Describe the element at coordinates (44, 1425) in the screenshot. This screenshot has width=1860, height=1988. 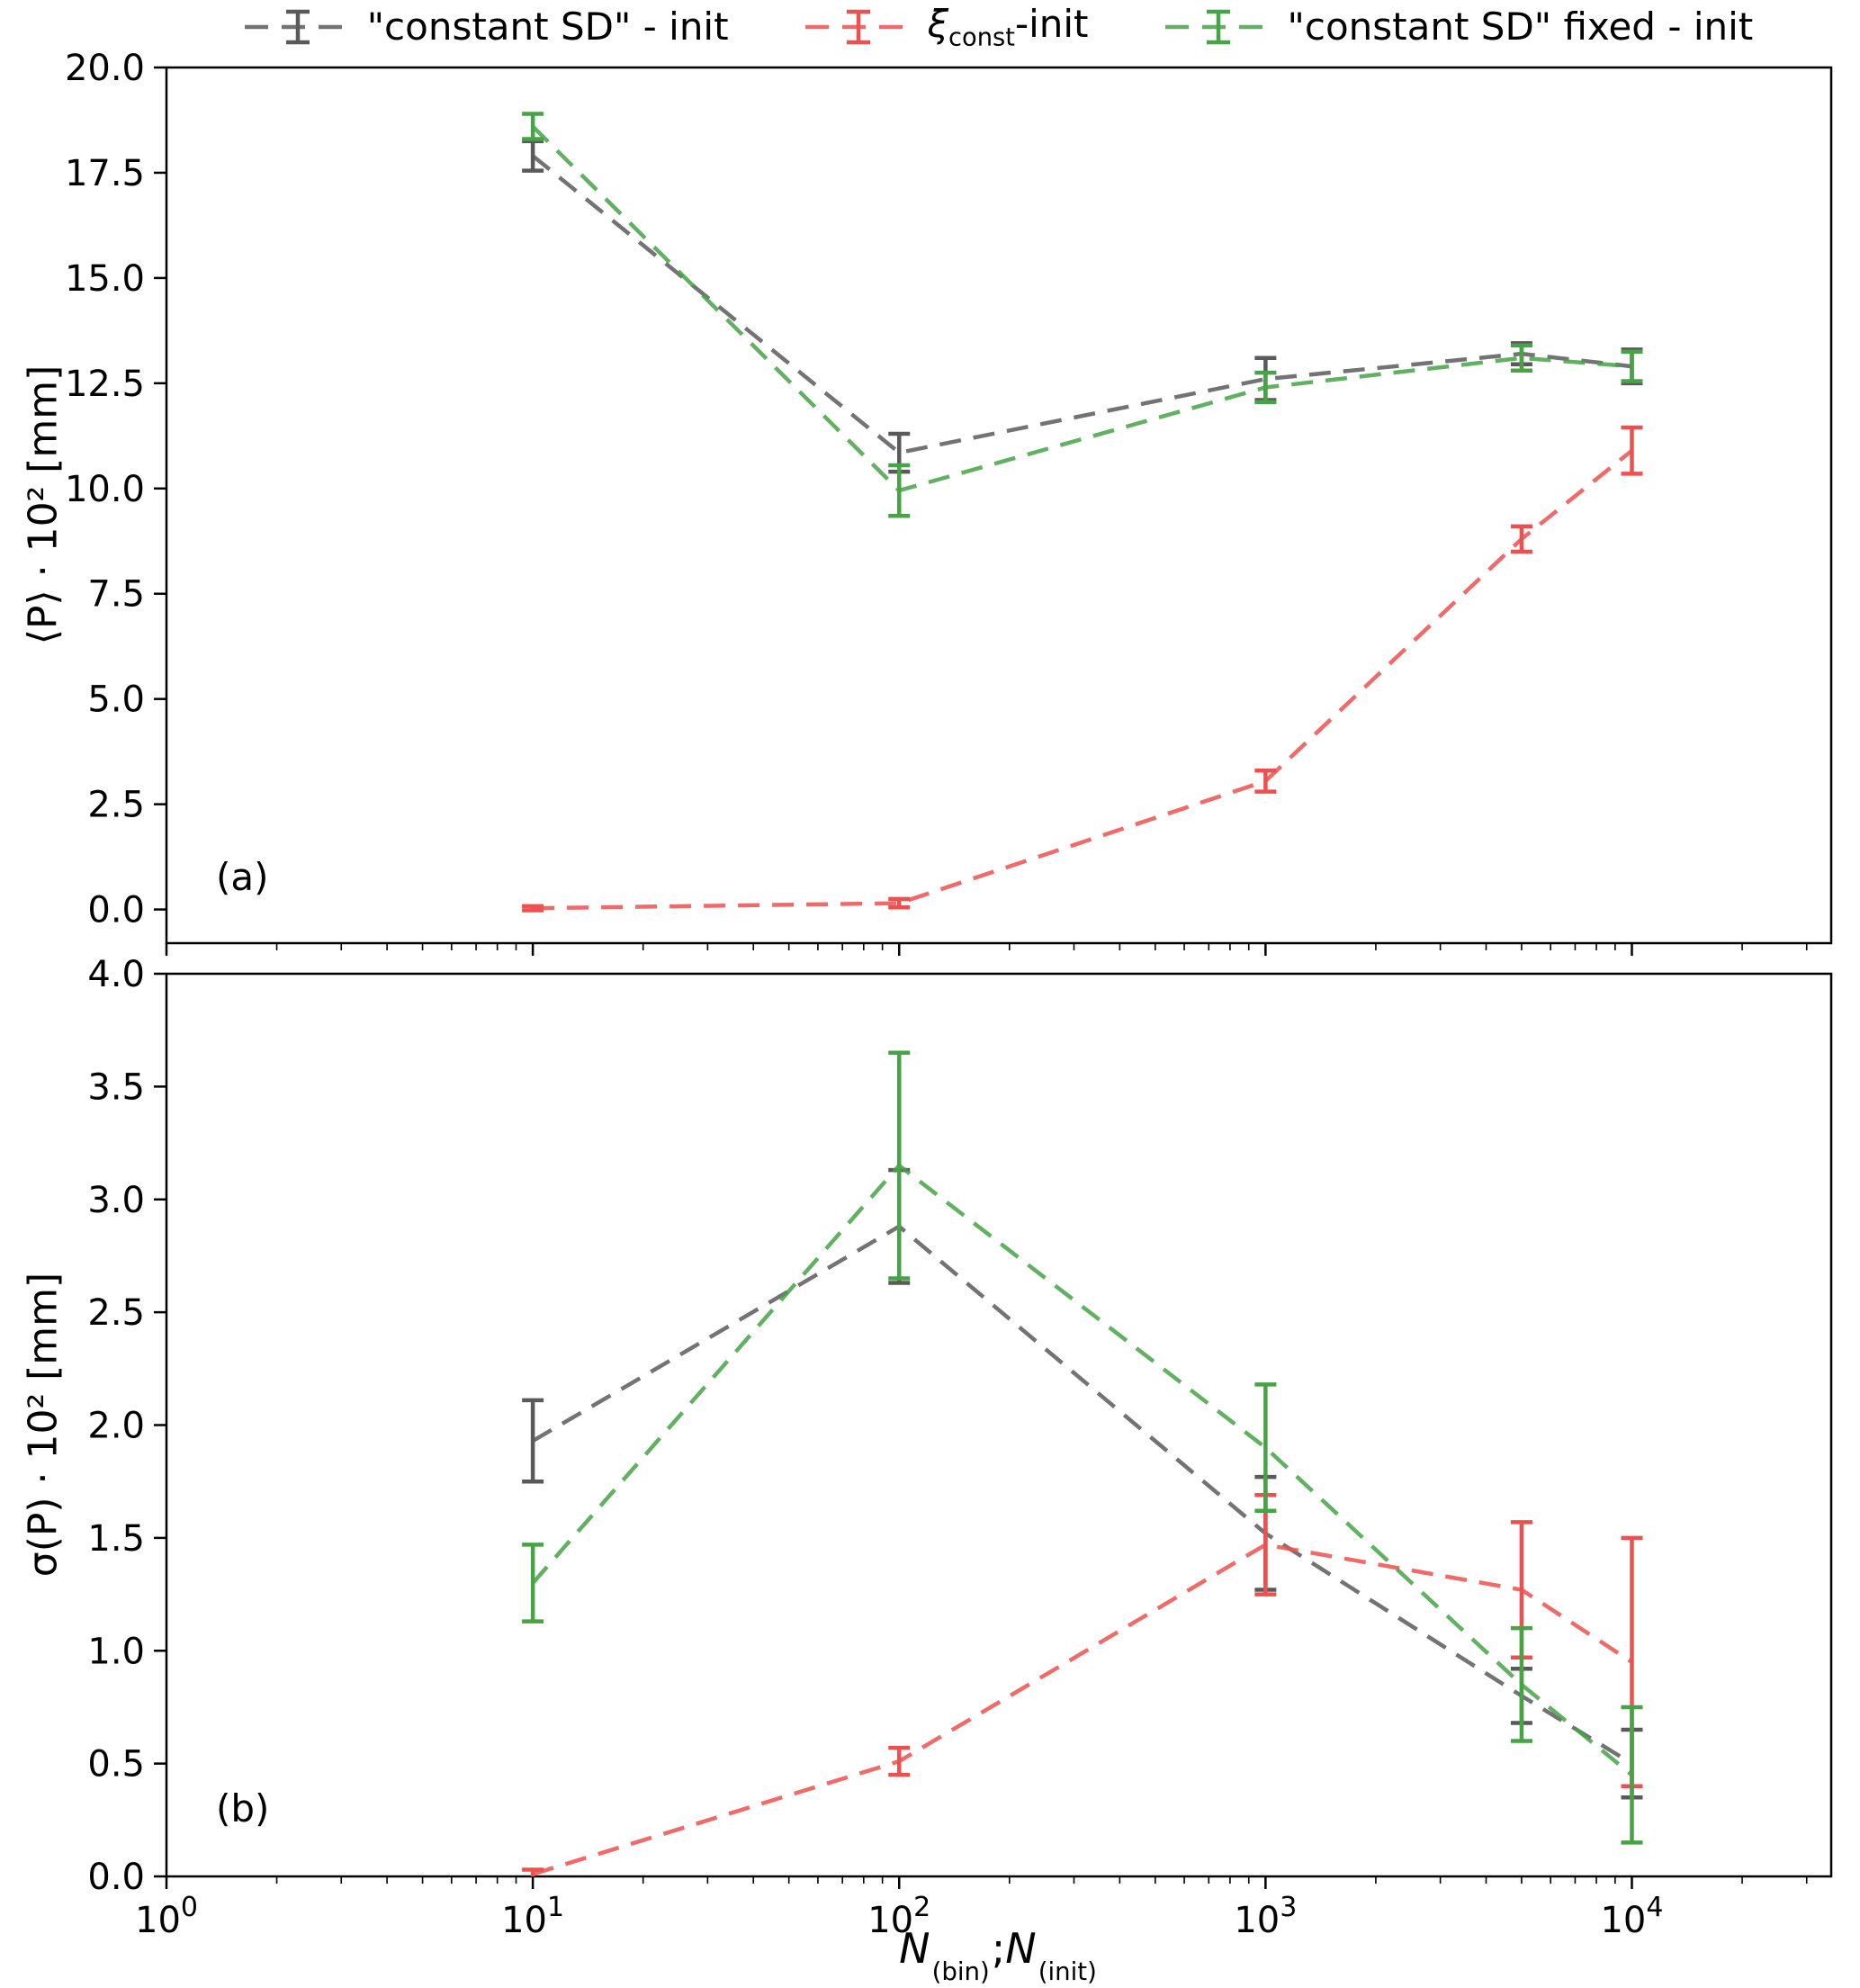
I see `y-axis-label-panel-b: σ(P) · 10² [mm]` at that location.